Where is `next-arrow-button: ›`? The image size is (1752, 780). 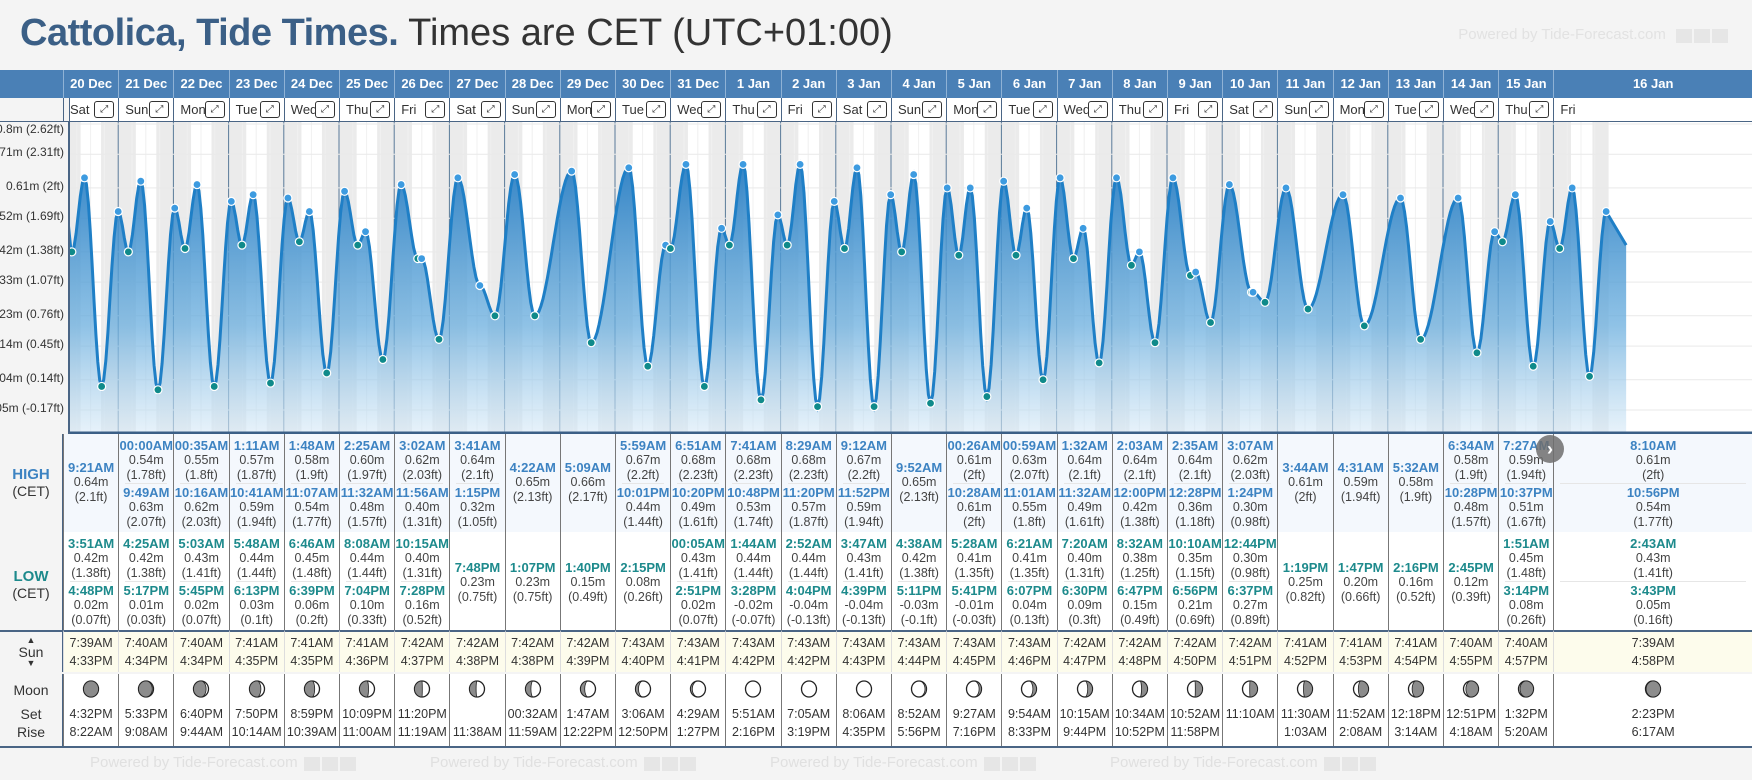 next-arrow-button: › is located at coordinates (1550, 449).